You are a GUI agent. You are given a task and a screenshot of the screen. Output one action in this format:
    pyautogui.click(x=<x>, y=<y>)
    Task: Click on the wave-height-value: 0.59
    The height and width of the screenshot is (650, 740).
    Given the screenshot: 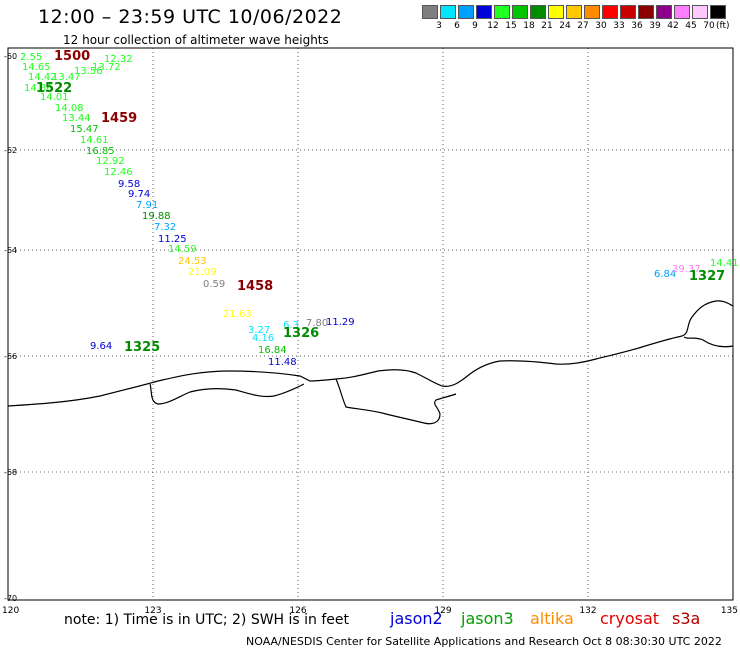 What is the action you would take?
    pyautogui.click(x=214, y=284)
    